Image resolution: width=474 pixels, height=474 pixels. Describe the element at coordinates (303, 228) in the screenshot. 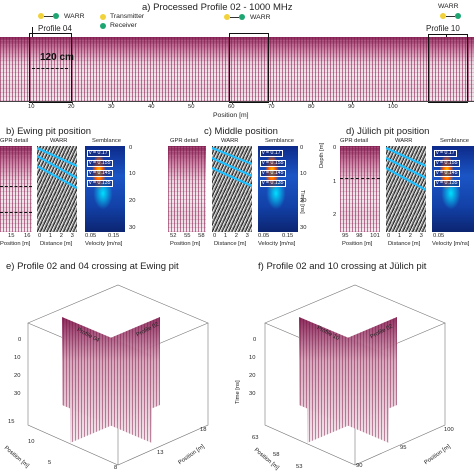

I see `panel-c-y3: 30` at that location.